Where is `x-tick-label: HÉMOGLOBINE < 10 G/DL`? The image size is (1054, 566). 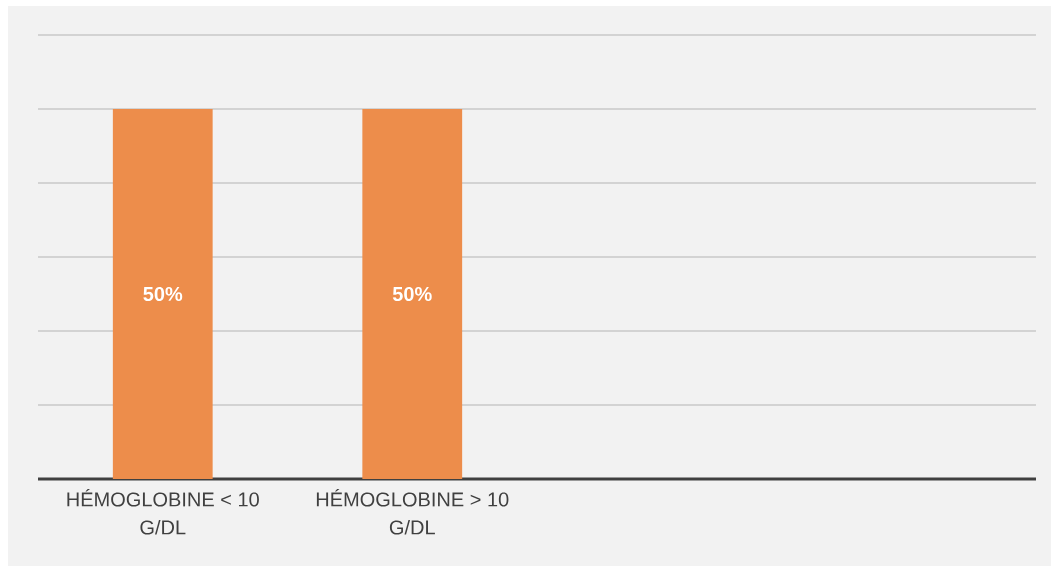
x-tick-label: HÉMOGLOBINE < 10 G/DL is located at coordinates (163, 512).